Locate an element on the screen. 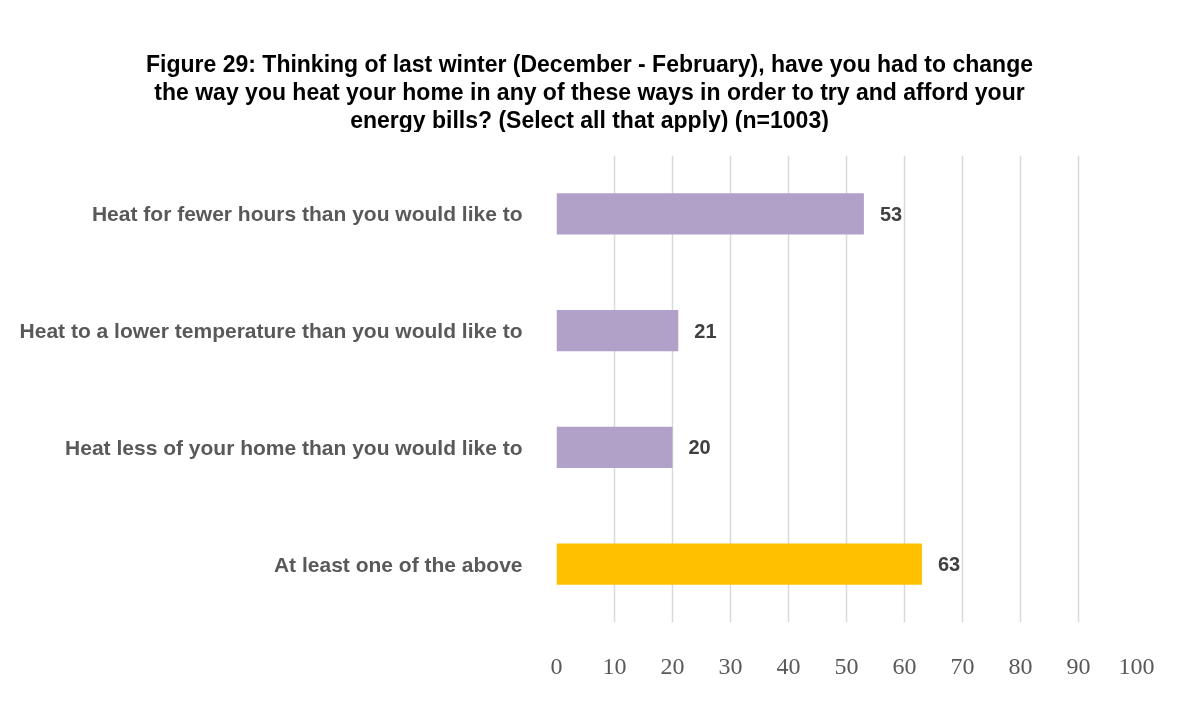  data-label: 63 is located at coordinates (949, 564).